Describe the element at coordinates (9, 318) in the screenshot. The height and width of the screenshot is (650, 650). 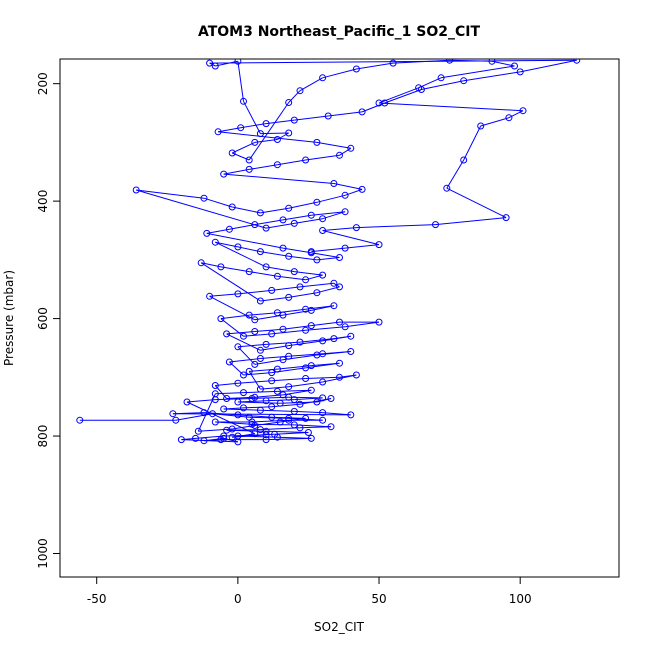
I see `y-axis-label: Pressure (mbar)` at that location.